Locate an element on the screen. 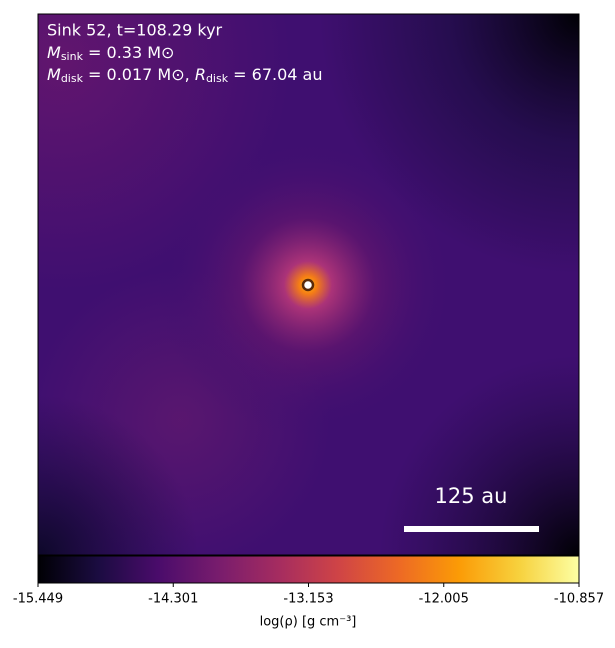  x-tick-label: -10.857 is located at coordinates (579, 599).